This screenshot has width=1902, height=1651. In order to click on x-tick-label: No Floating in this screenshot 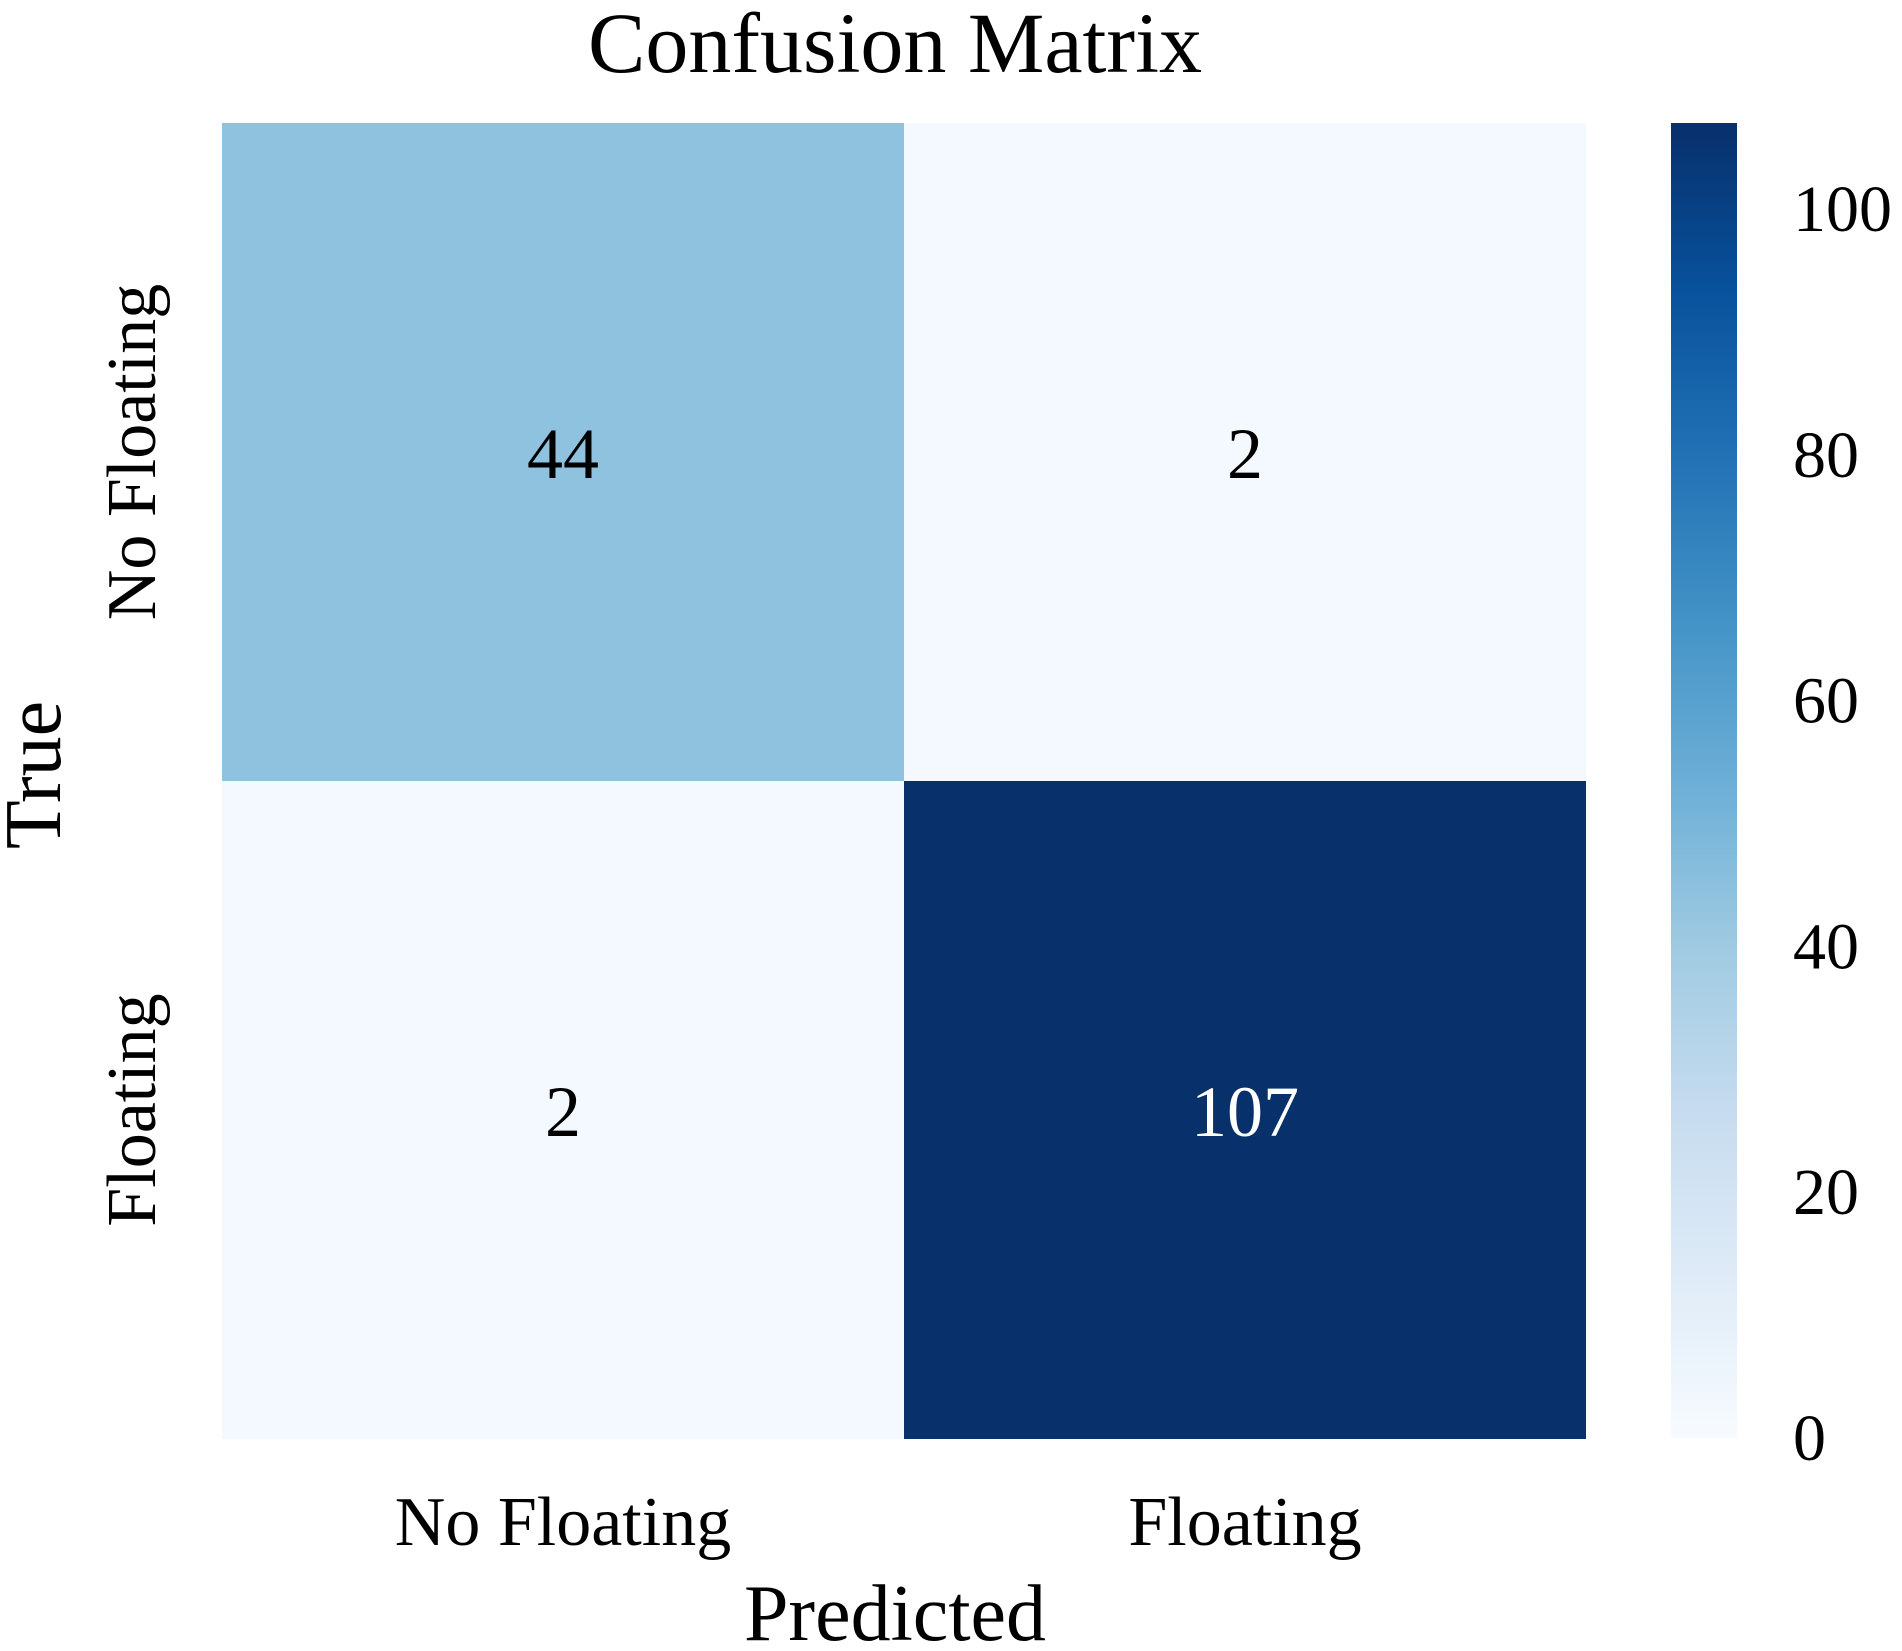, I will do `click(563, 1522)`.